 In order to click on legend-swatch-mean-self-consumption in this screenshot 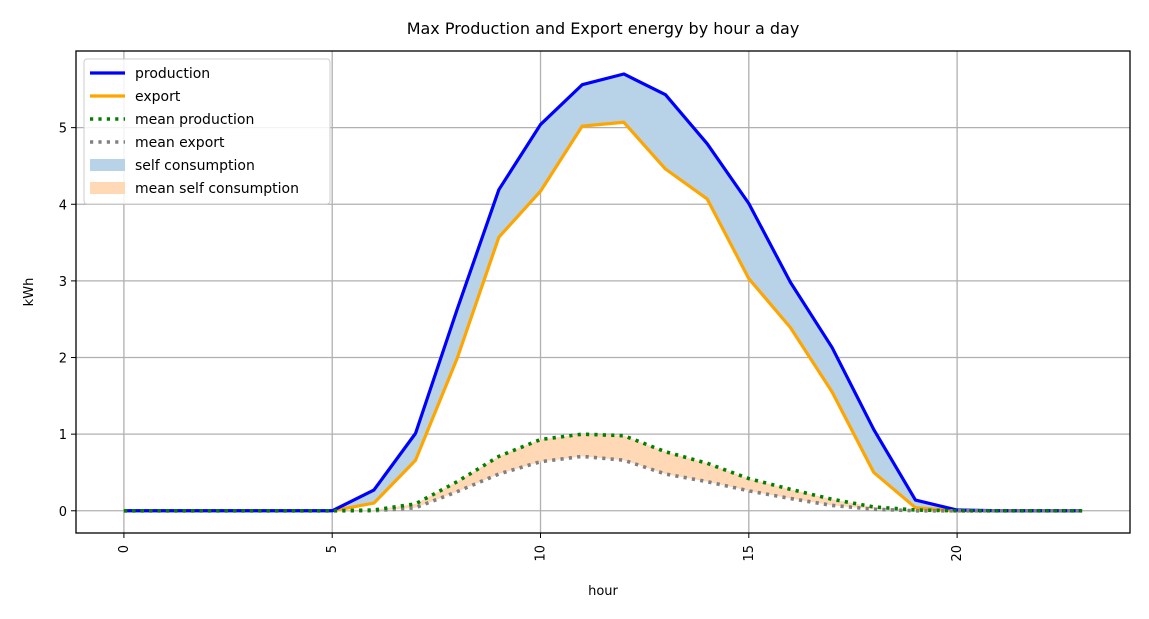, I will do `click(107, 188)`.